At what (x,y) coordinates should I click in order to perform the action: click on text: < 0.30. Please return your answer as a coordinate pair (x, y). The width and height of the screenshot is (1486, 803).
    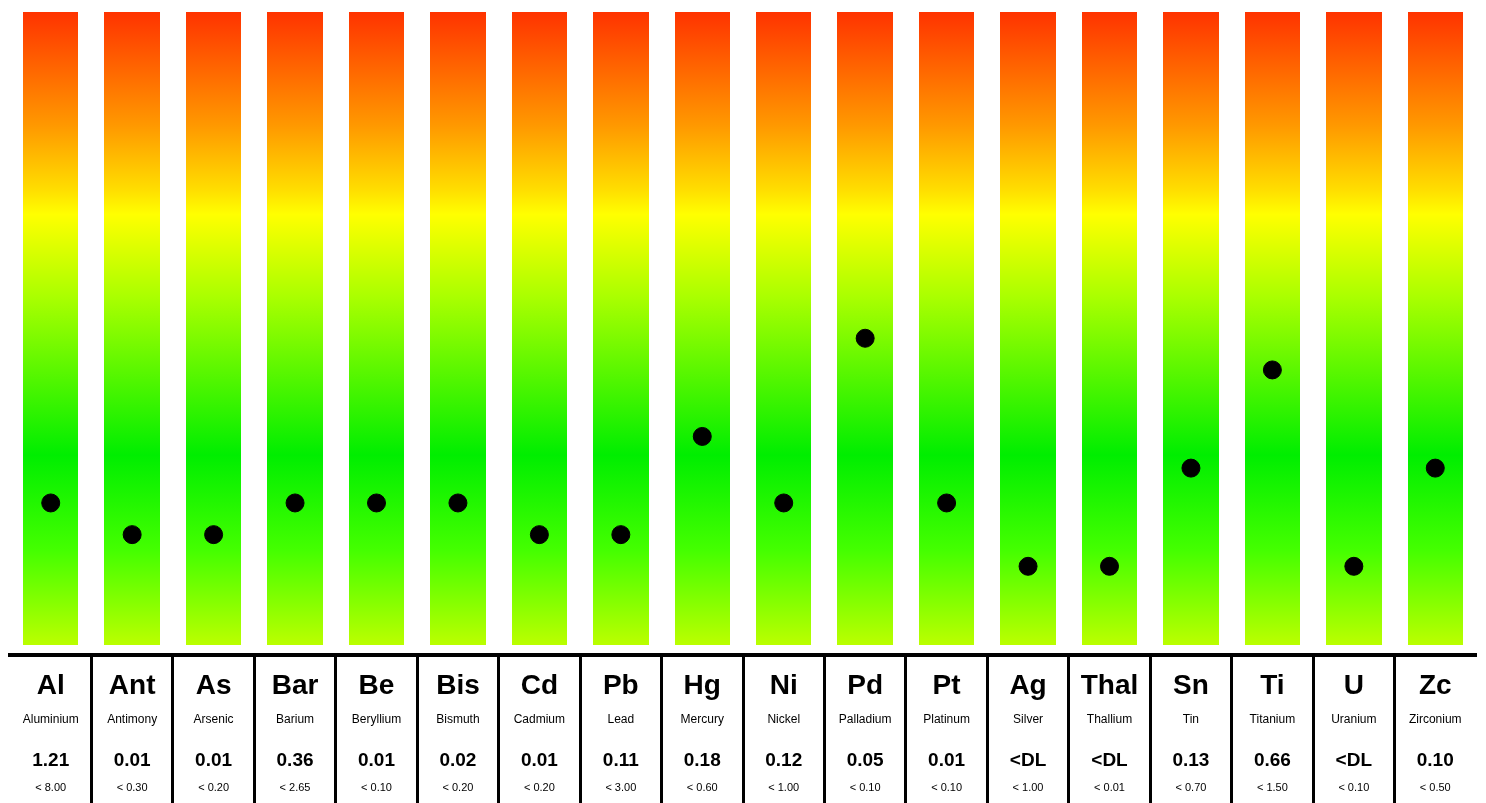
    Looking at the image, I should click on (132, 787).